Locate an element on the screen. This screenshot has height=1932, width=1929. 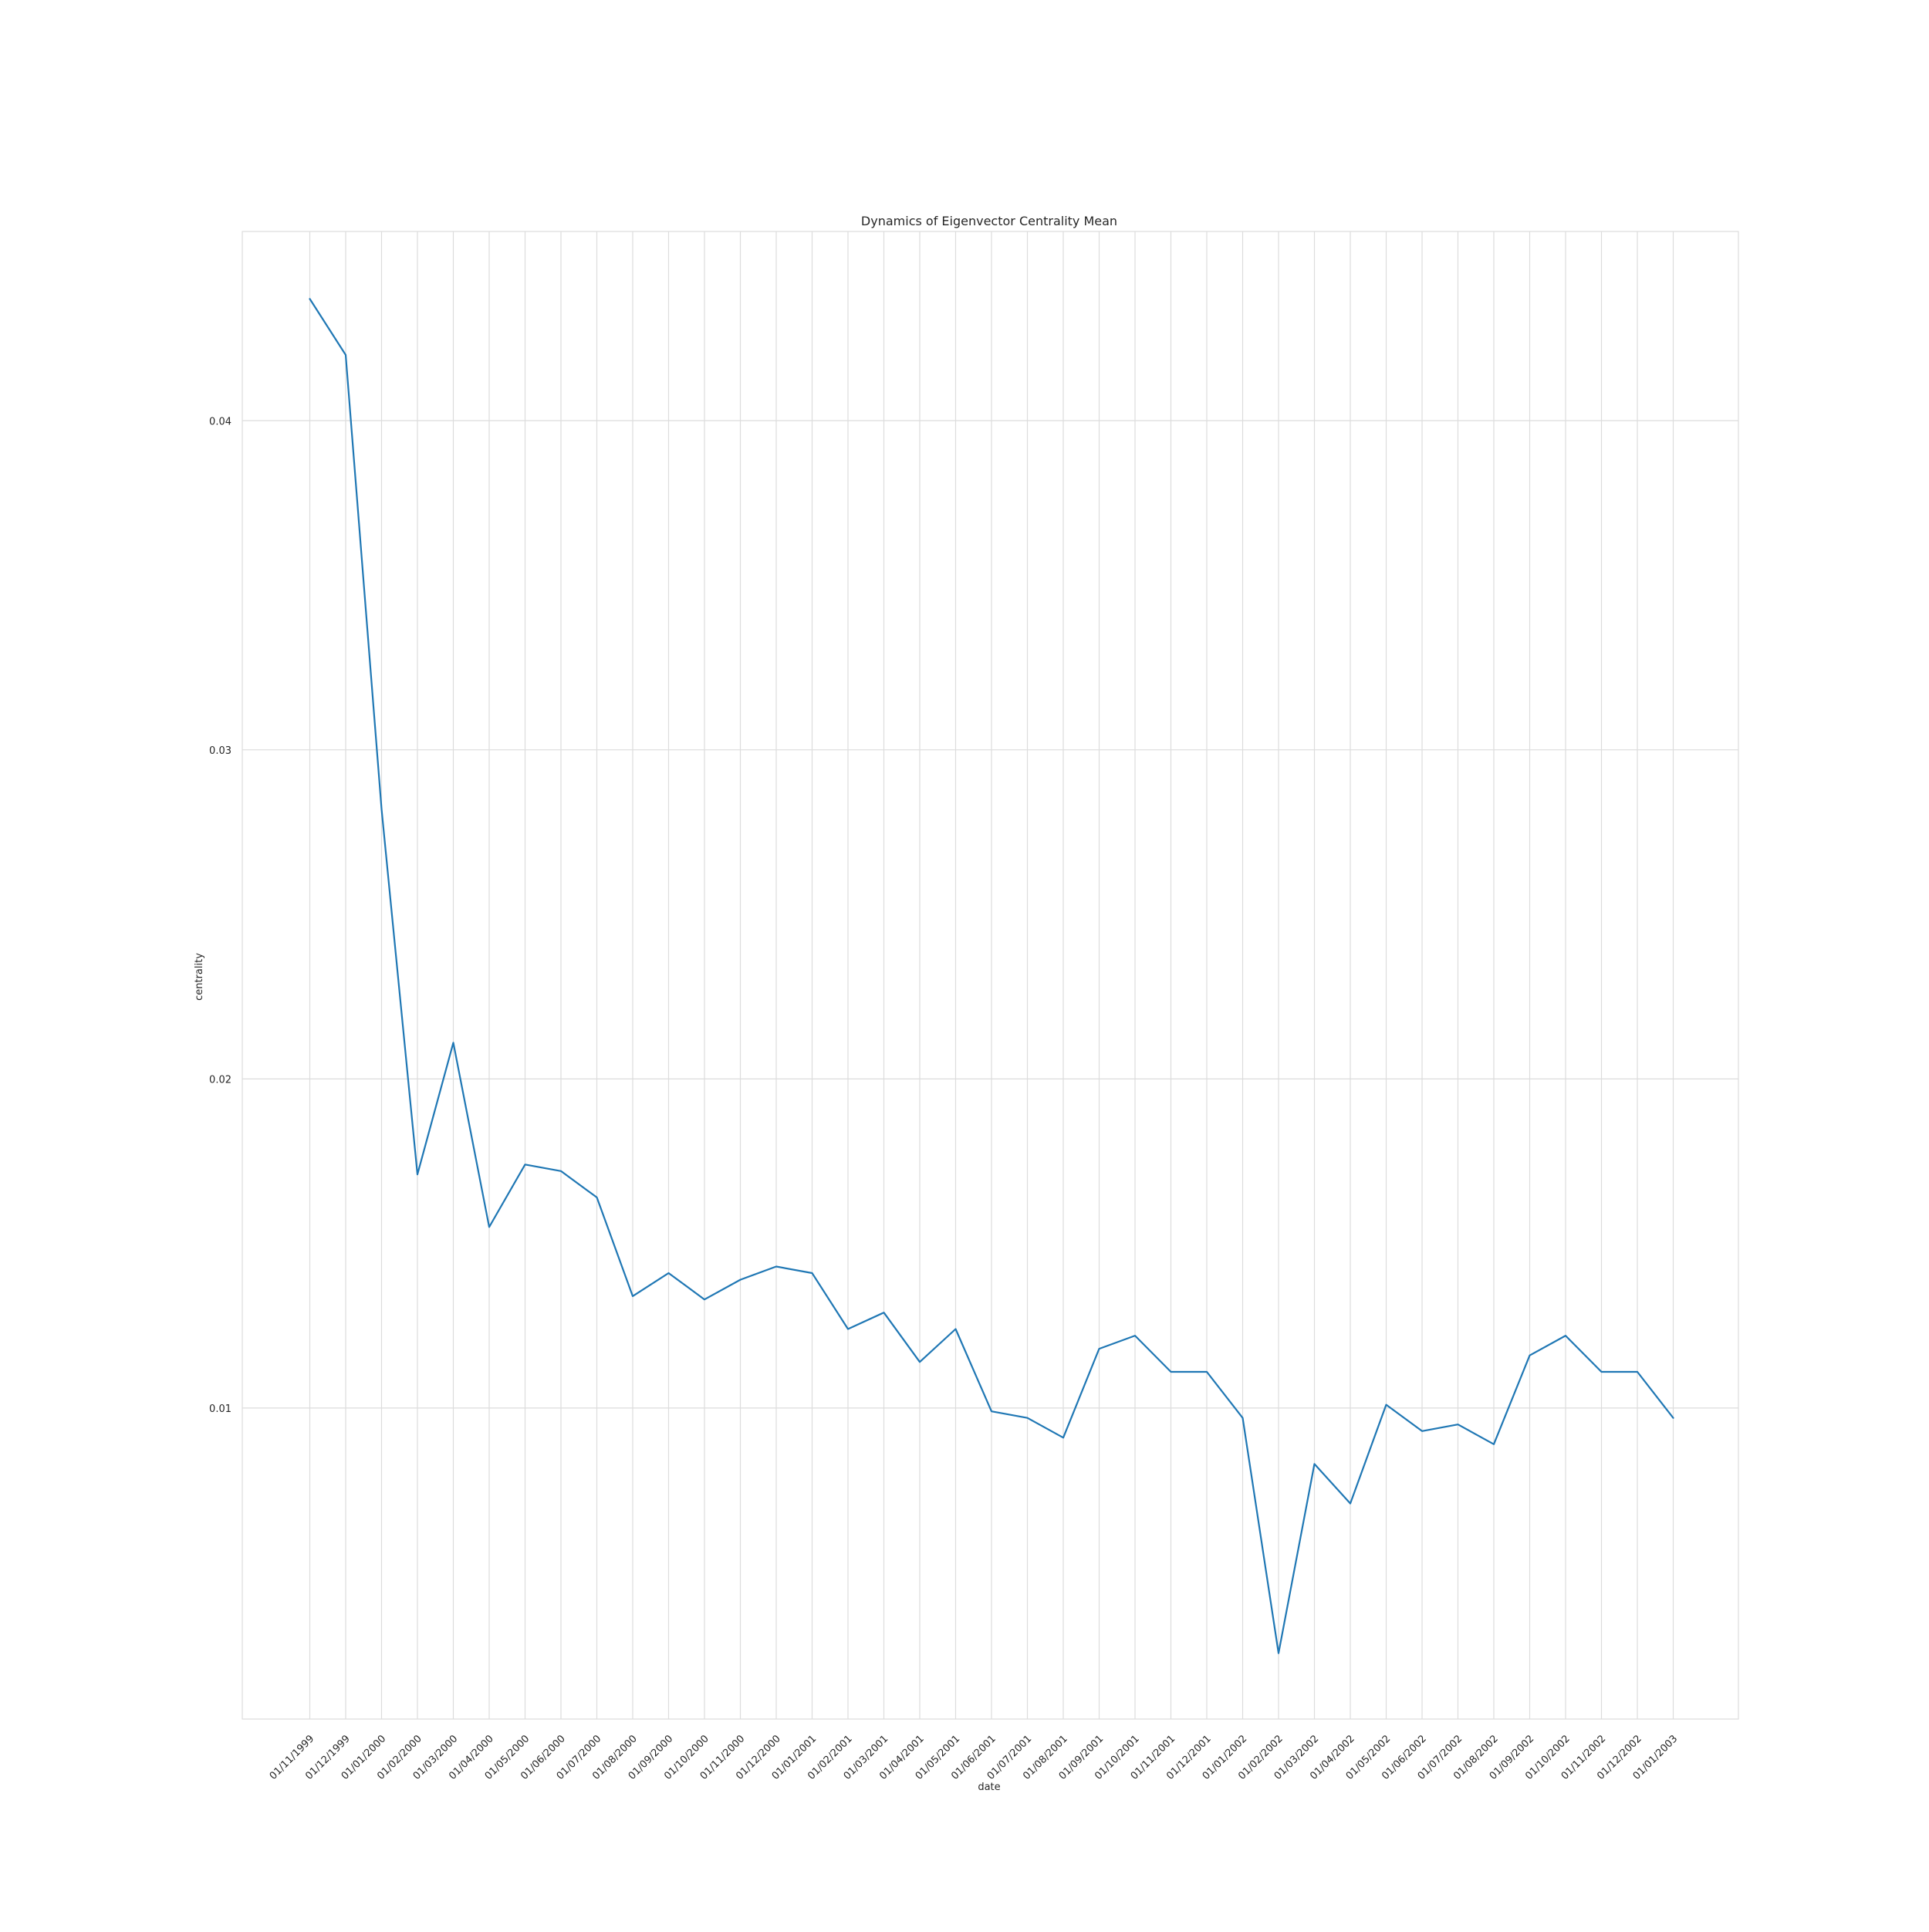
y-axis-label: centrality is located at coordinates (199, 977).